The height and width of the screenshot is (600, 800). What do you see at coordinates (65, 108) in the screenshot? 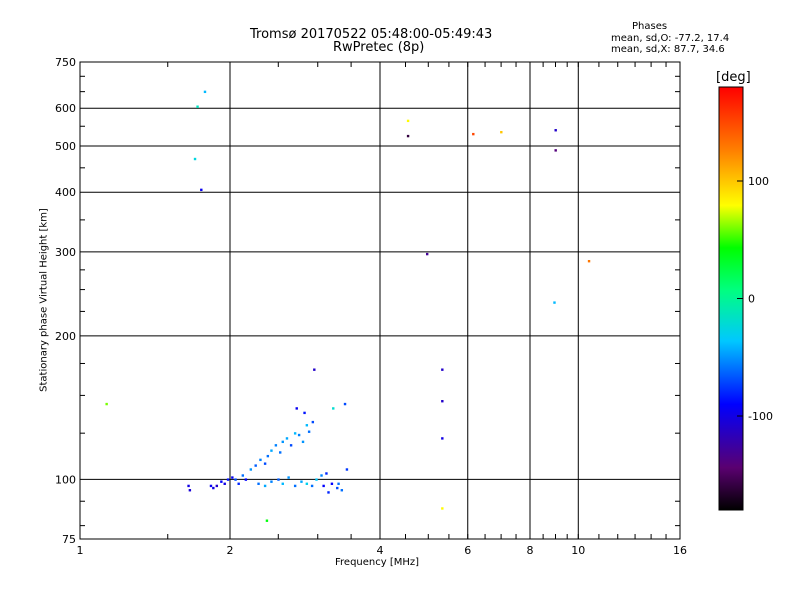
I see `y-tick-label: 600` at bounding box center [65, 108].